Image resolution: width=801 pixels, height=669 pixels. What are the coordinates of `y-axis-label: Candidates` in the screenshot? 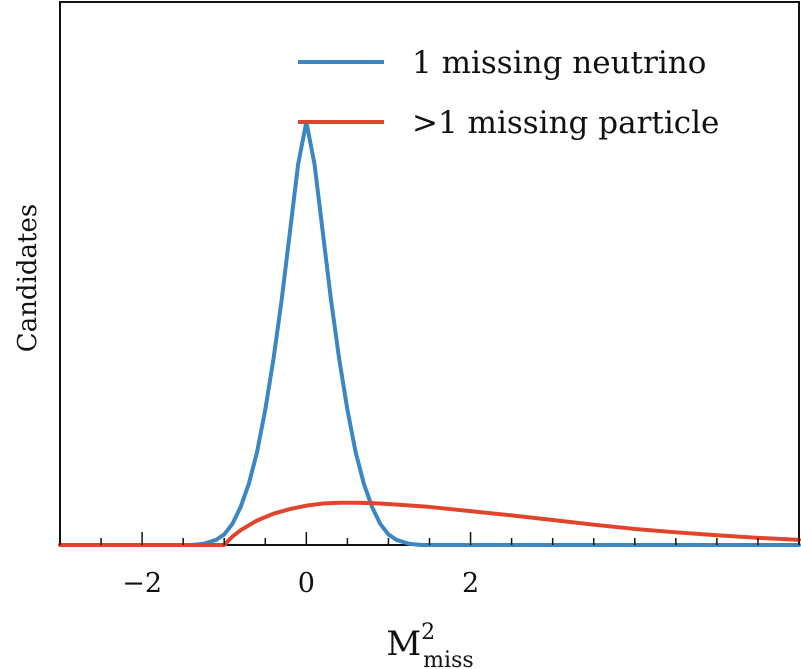 It's located at (28, 278).